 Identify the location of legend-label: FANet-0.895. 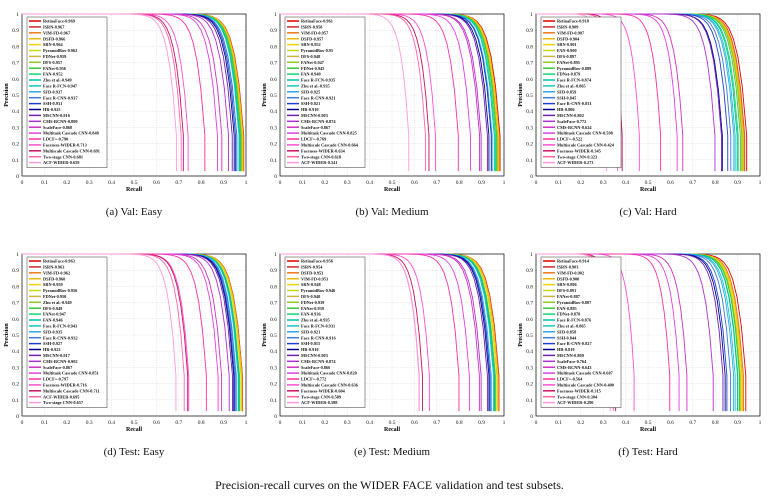
(568, 62).